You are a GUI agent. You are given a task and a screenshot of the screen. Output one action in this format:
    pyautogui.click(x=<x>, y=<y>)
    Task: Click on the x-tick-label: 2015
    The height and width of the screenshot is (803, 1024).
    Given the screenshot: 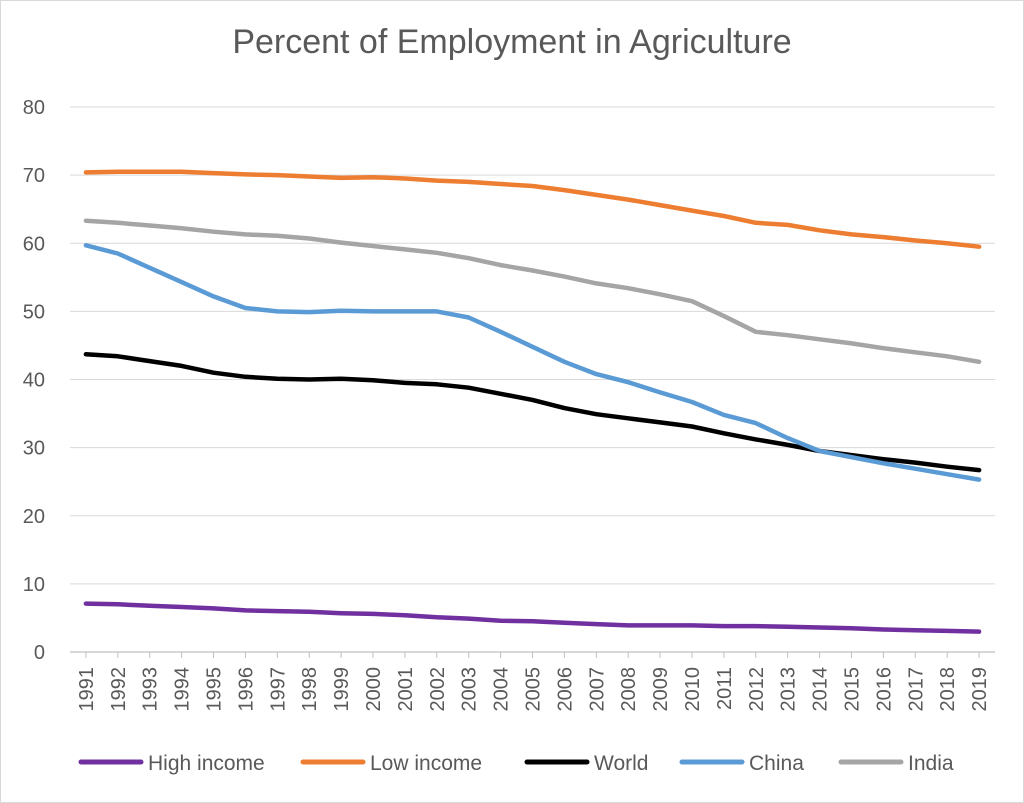 What is the action you would take?
    pyautogui.click(x=852, y=689)
    